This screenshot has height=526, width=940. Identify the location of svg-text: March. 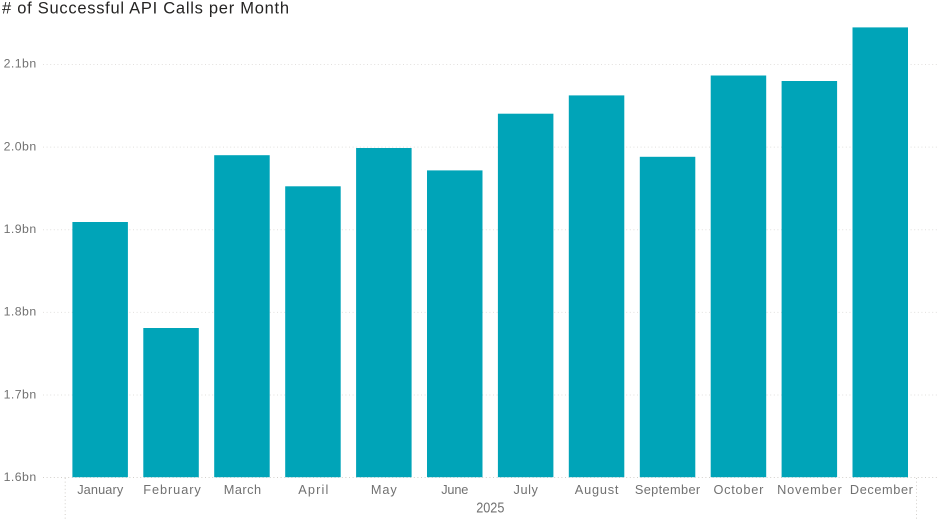
(242, 489).